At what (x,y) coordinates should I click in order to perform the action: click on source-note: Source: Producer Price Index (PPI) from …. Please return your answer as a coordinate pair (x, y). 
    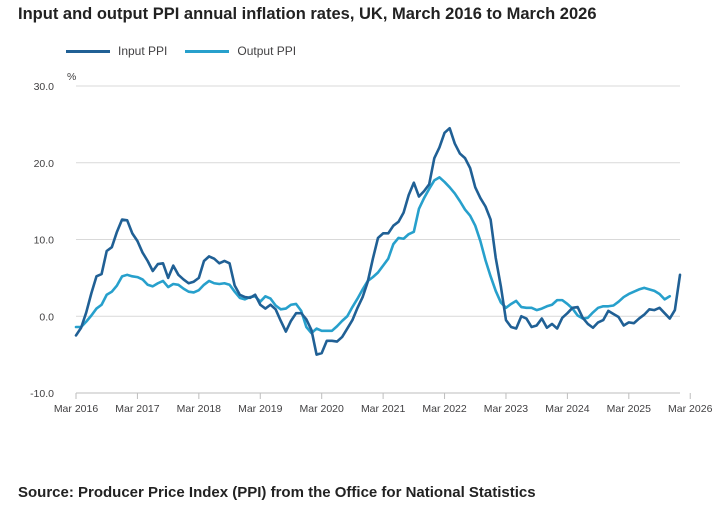
    Looking at the image, I should click on (277, 492).